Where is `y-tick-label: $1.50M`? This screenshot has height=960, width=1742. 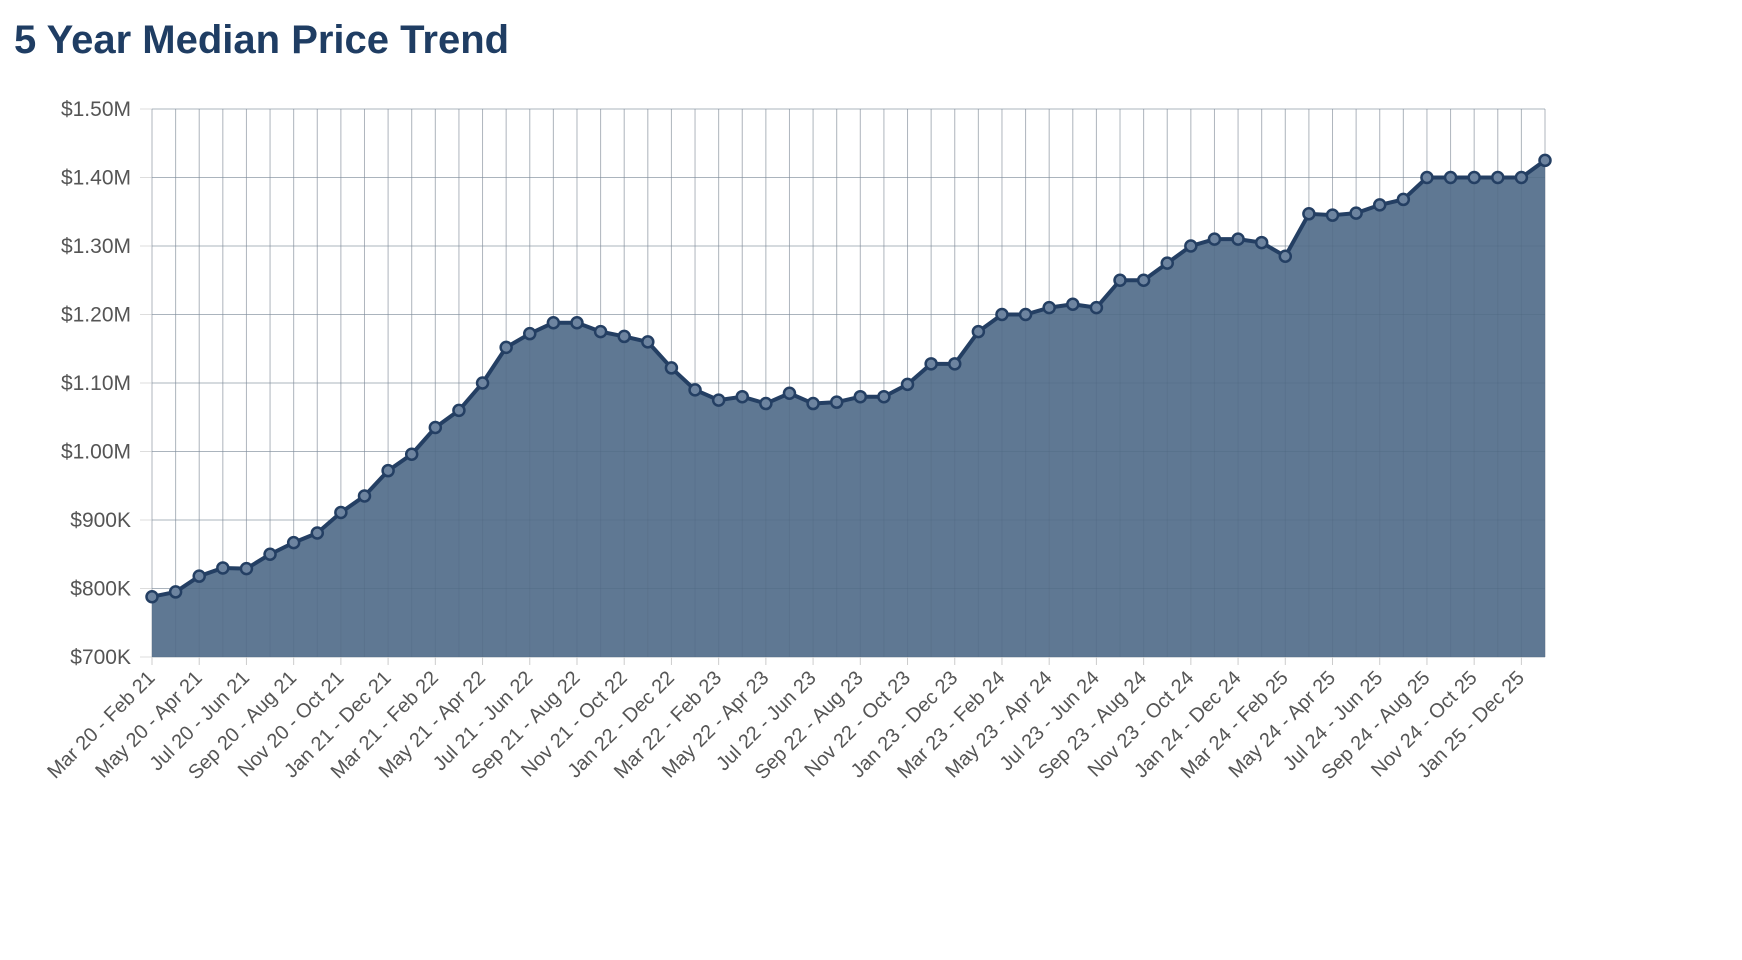
y-tick-label: $1.50M is located at coordinates (96, 109).